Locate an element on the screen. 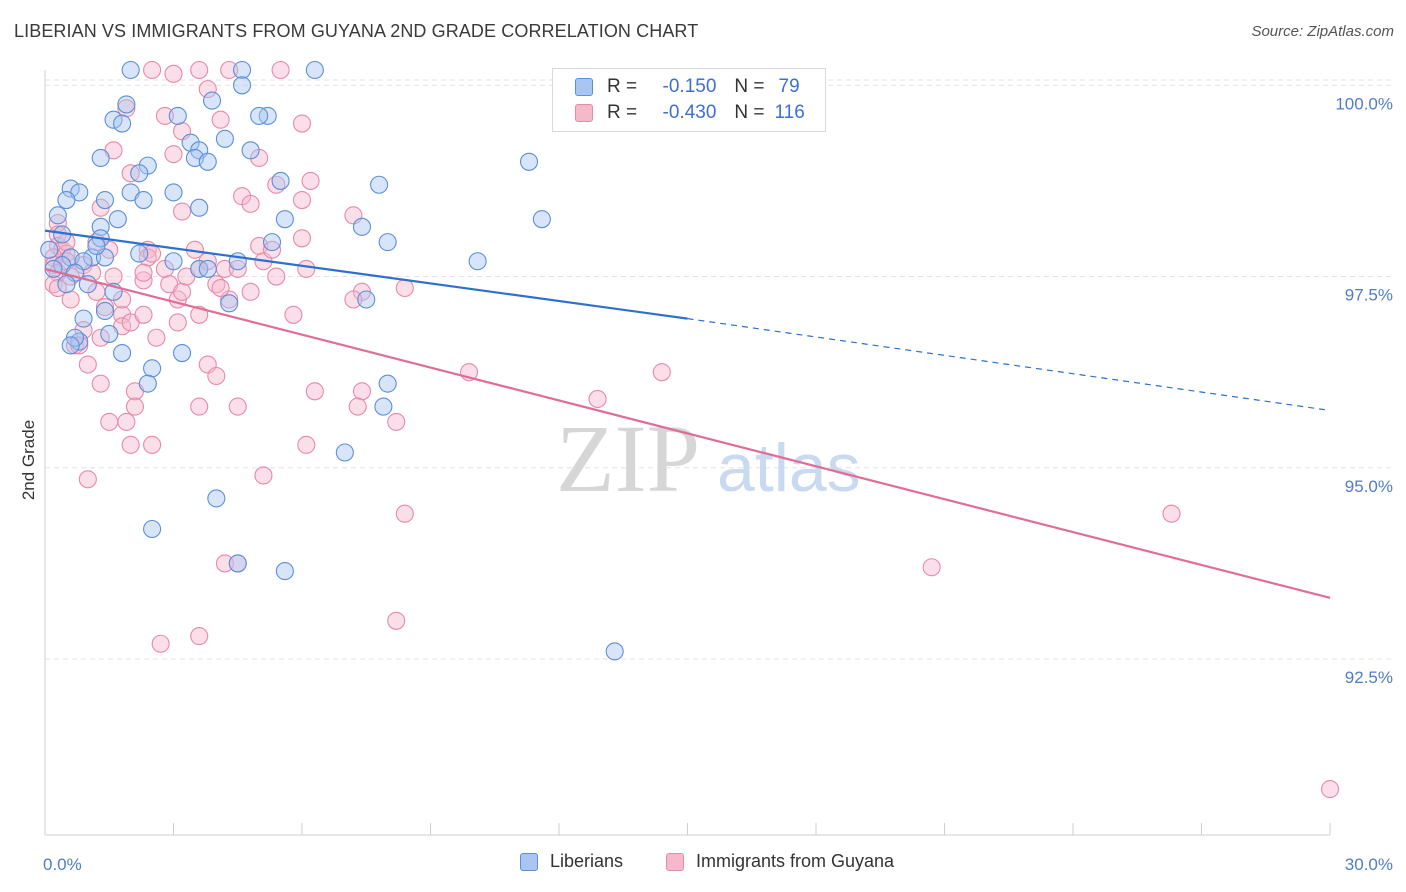  x-tick-label-max: 30.0% is located at coordinates (1369, 864).